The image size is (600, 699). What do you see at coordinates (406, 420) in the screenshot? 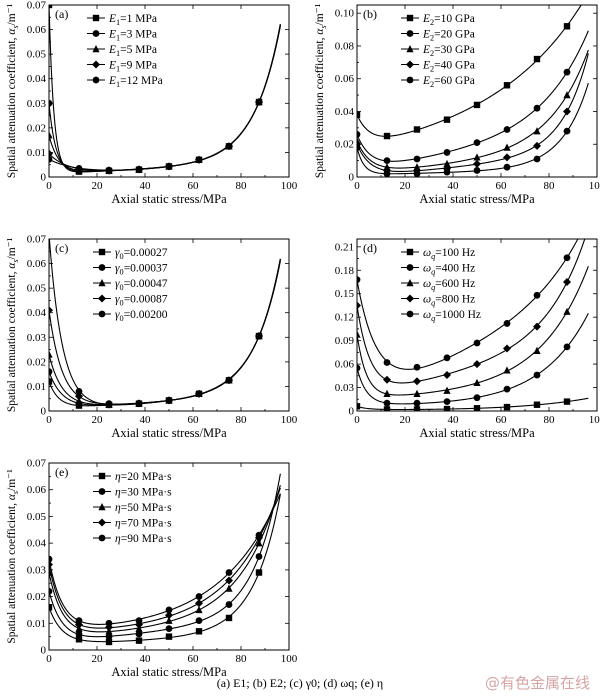
I see `x-tick-label: 20` at bounding box center [406, 420].